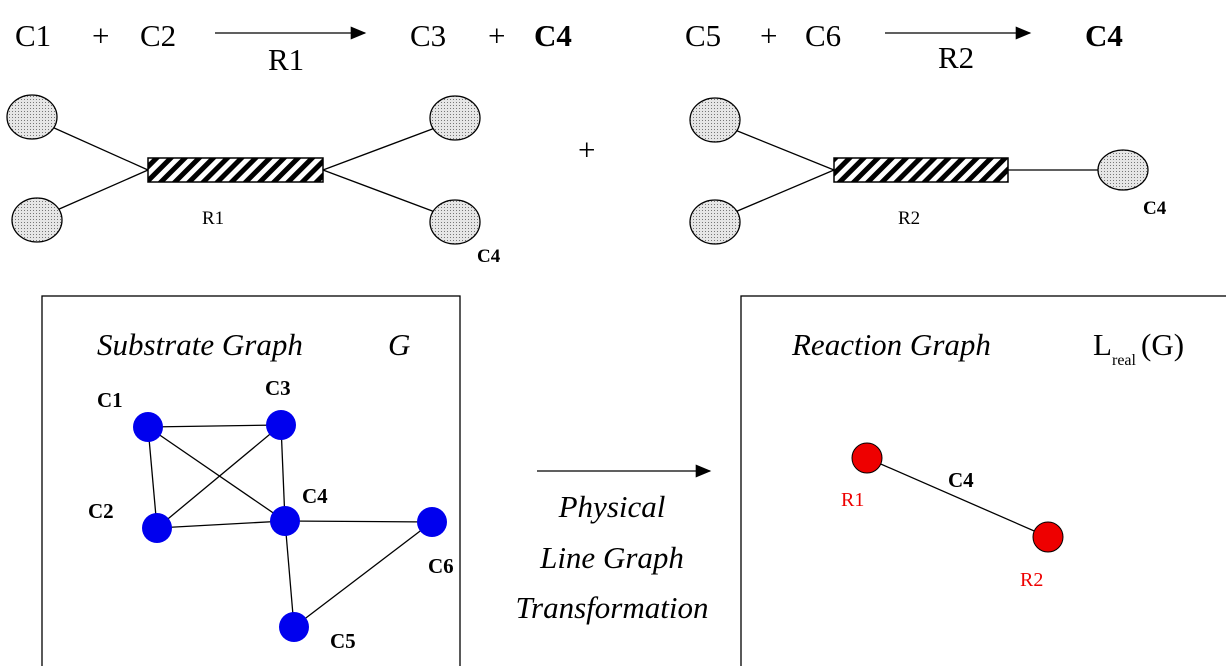 The height and width of the screenshot is (666, 1226). What do you see at coordinates (110, 400) in the screenshot?
I see `node-label: C1` at bounding box center [110, 400].